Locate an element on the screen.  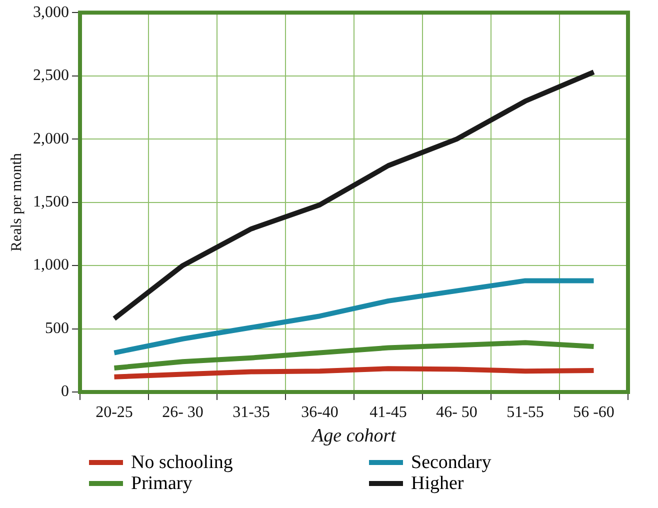
legend-label: Secondary is located at coordinates (451, 462).